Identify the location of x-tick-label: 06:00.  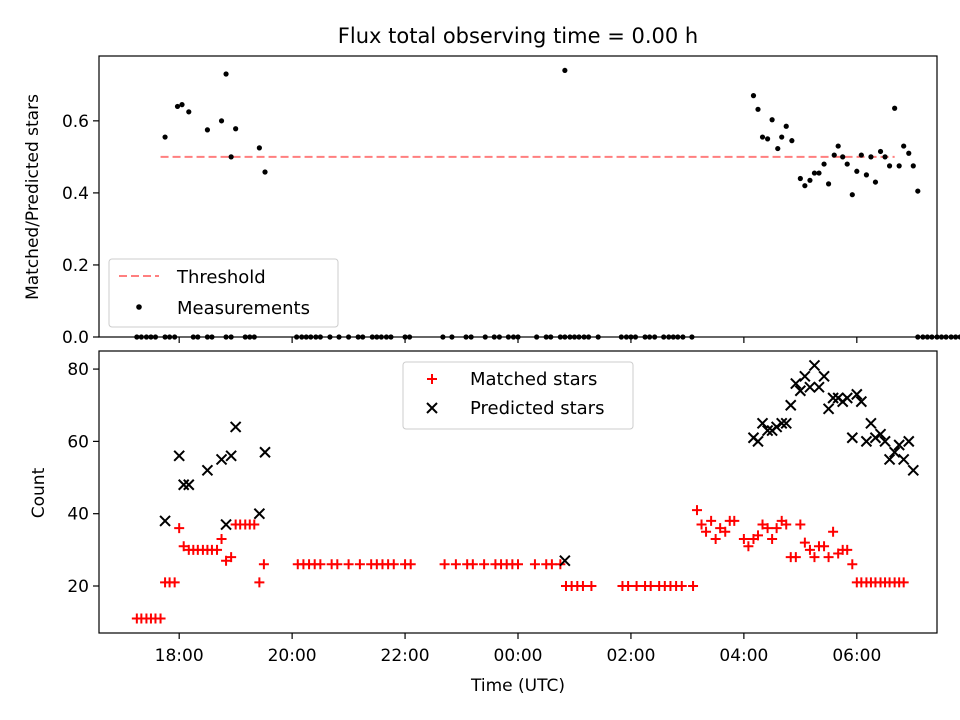
(856, 656).